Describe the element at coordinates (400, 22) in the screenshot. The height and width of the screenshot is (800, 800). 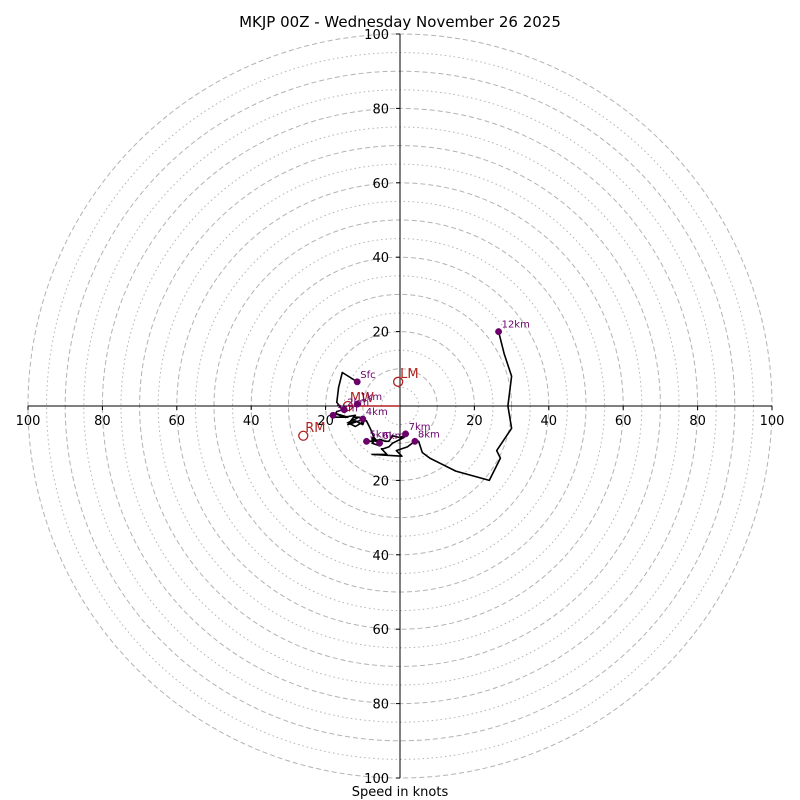
I see `chart-title: MKJP 00Z - Wednesday November 26 2025` at that location.